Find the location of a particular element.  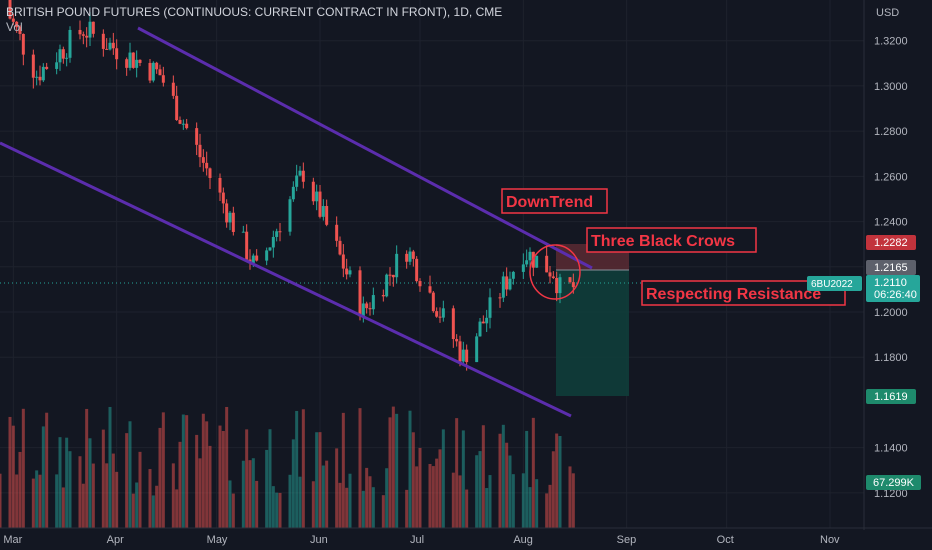

entry-price-text: 1.2165 is located at coordinates (891, 268).